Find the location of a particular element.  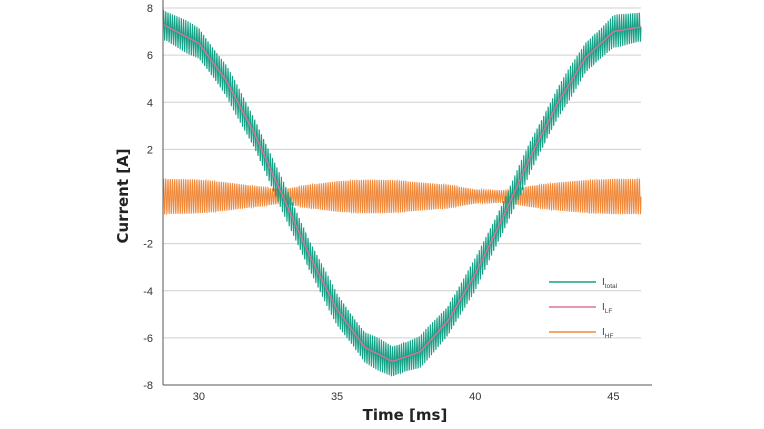

legend-label: ILF is located at coordinates (607, 308).